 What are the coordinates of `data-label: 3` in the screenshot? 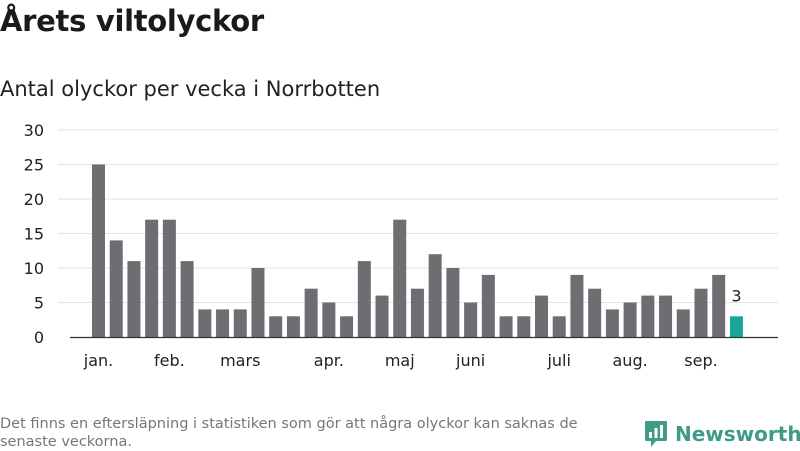 It's located at (736, 295).